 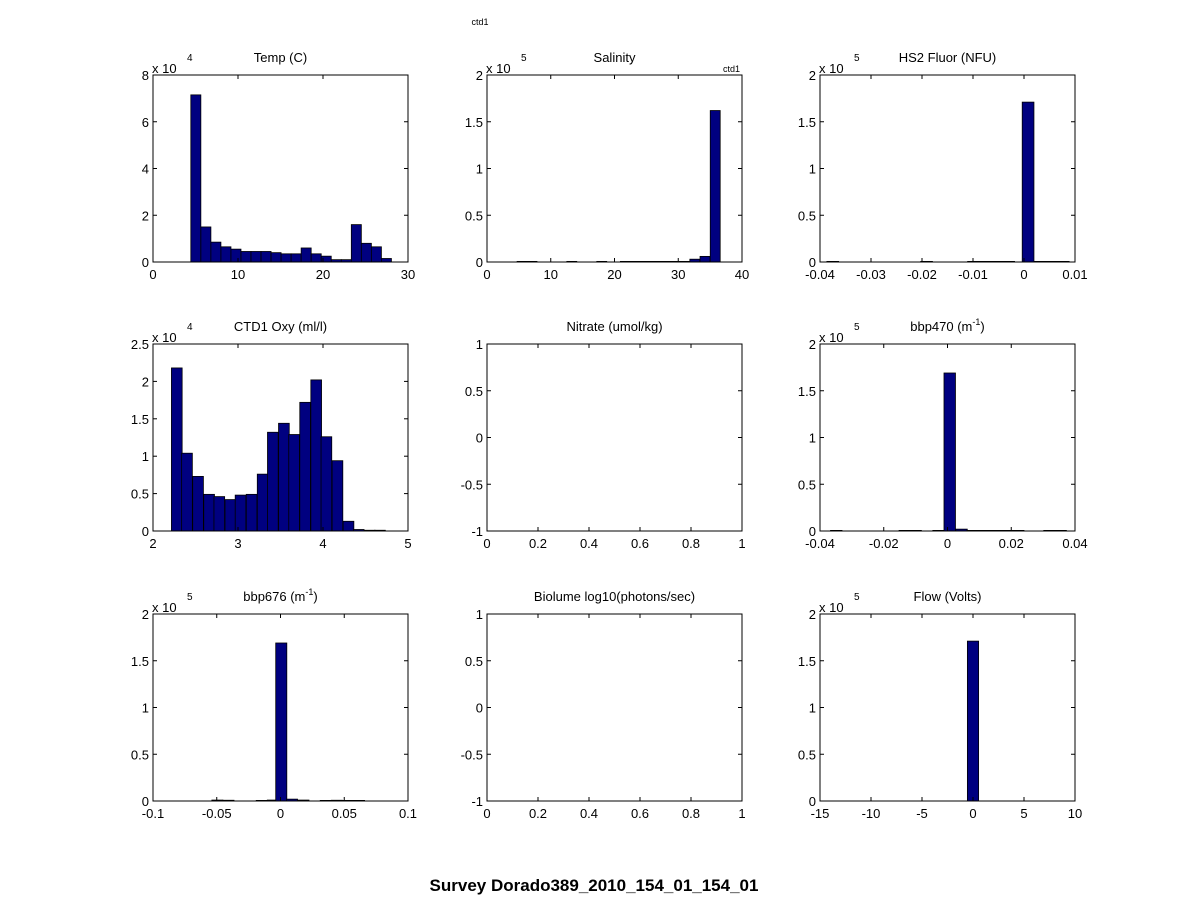 I want to click on x-tick-label: 1, so click(x=741, y=813).